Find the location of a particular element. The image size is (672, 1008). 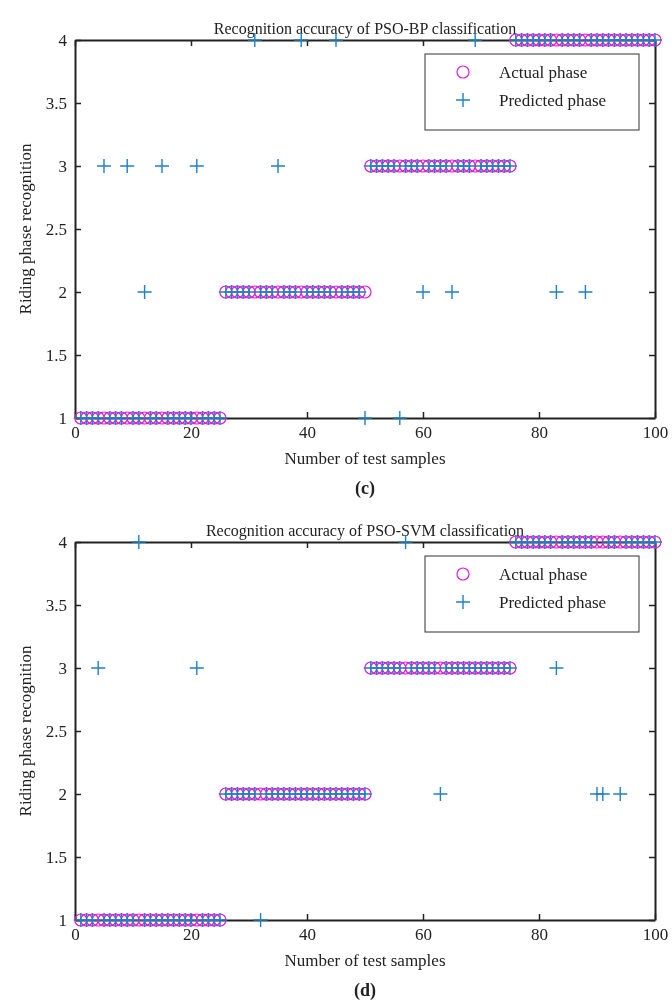

chart-title: Recognition accuracy of PSO-BP classification is located at coordinates (365, 29).